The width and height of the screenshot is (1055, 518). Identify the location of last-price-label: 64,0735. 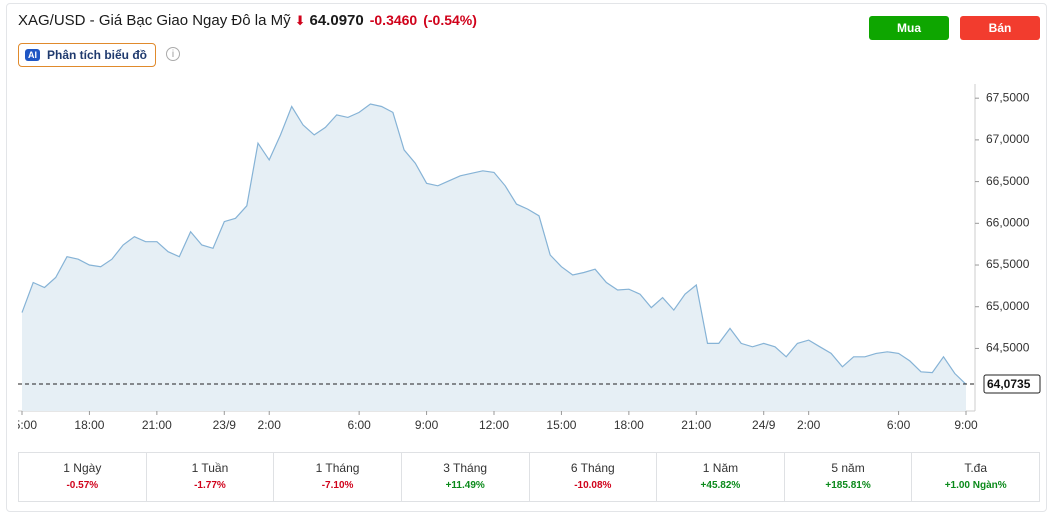
(1009, 384).